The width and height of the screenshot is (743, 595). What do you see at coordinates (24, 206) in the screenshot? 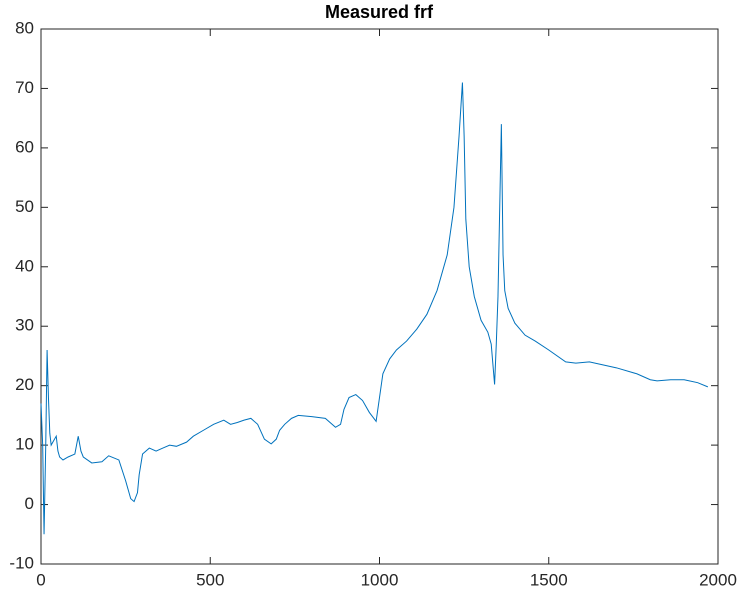
I see `y-tick-label: 50` at bounding box center [24, 206].